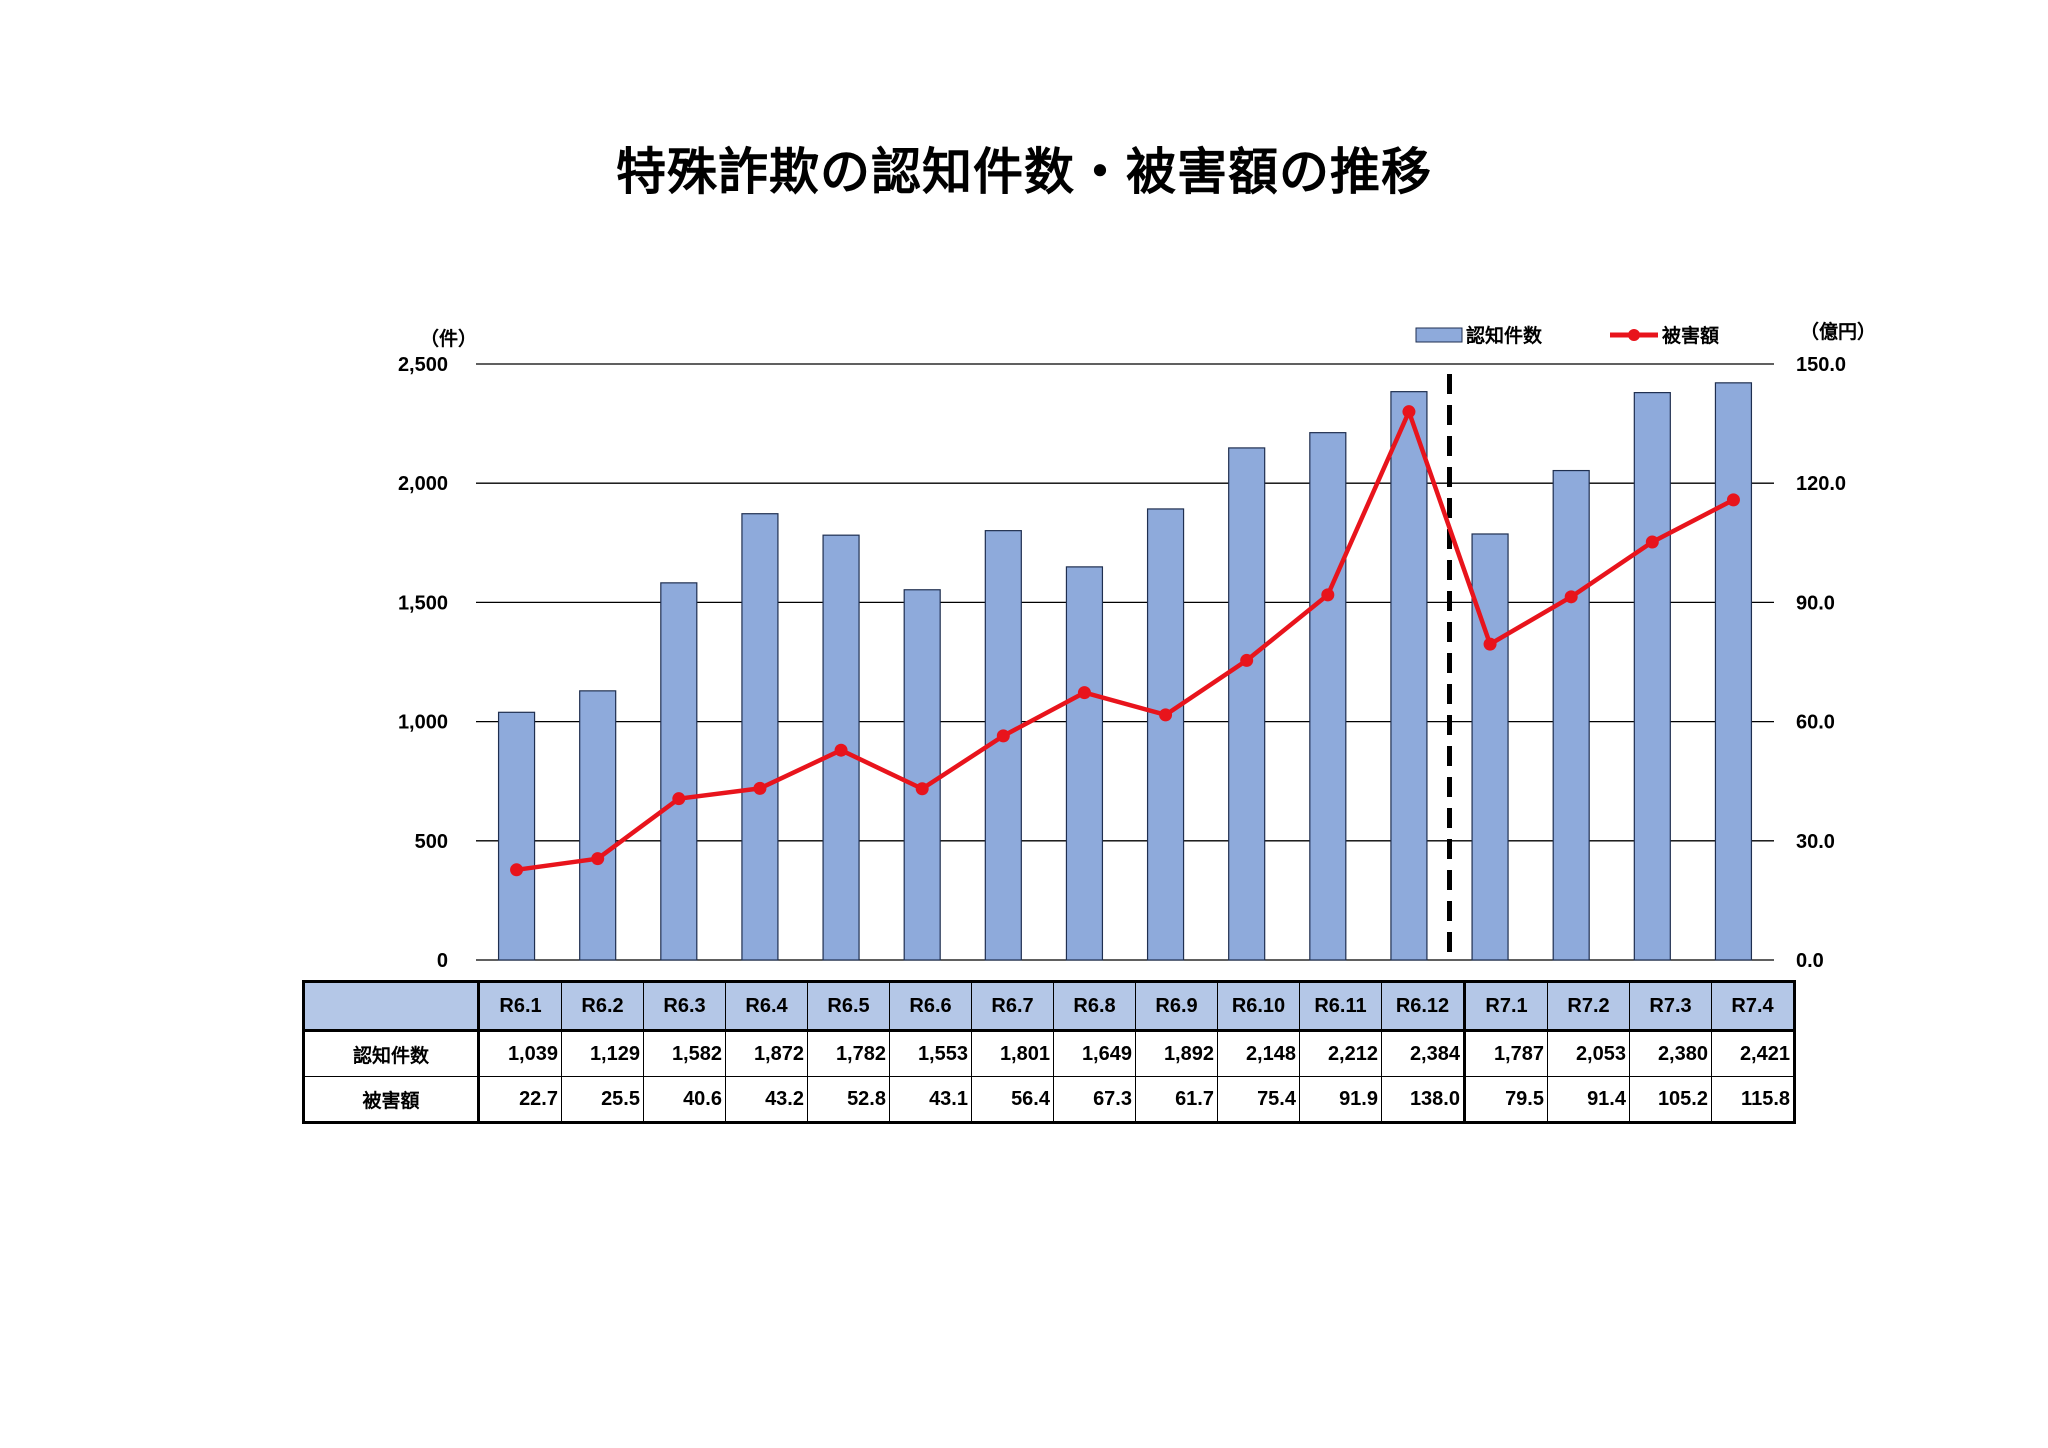 Image resolution: width=2048 pixels, height=1448 pixels. What do you see at coordinates (684, 1006) in the screenshot?
I see `table-header-cell: R6.3` at bounding box center [684, 1006].